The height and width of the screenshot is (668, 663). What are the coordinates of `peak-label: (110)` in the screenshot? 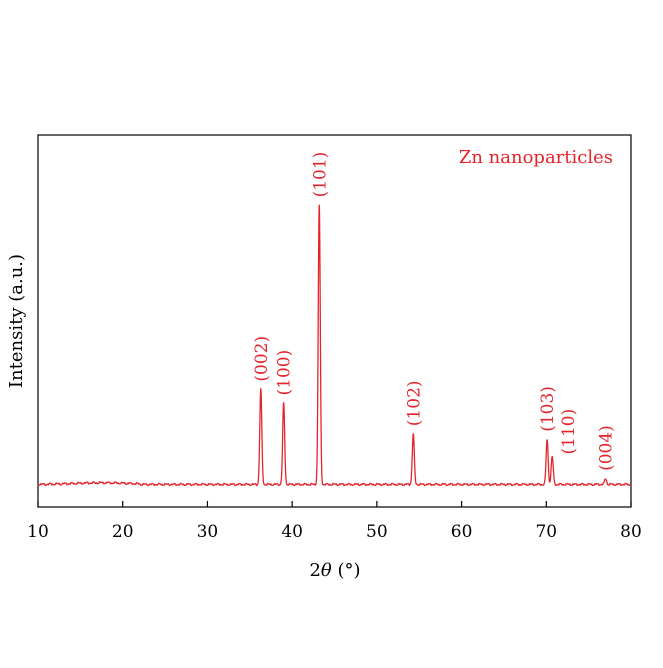 It's located at (569, 432).